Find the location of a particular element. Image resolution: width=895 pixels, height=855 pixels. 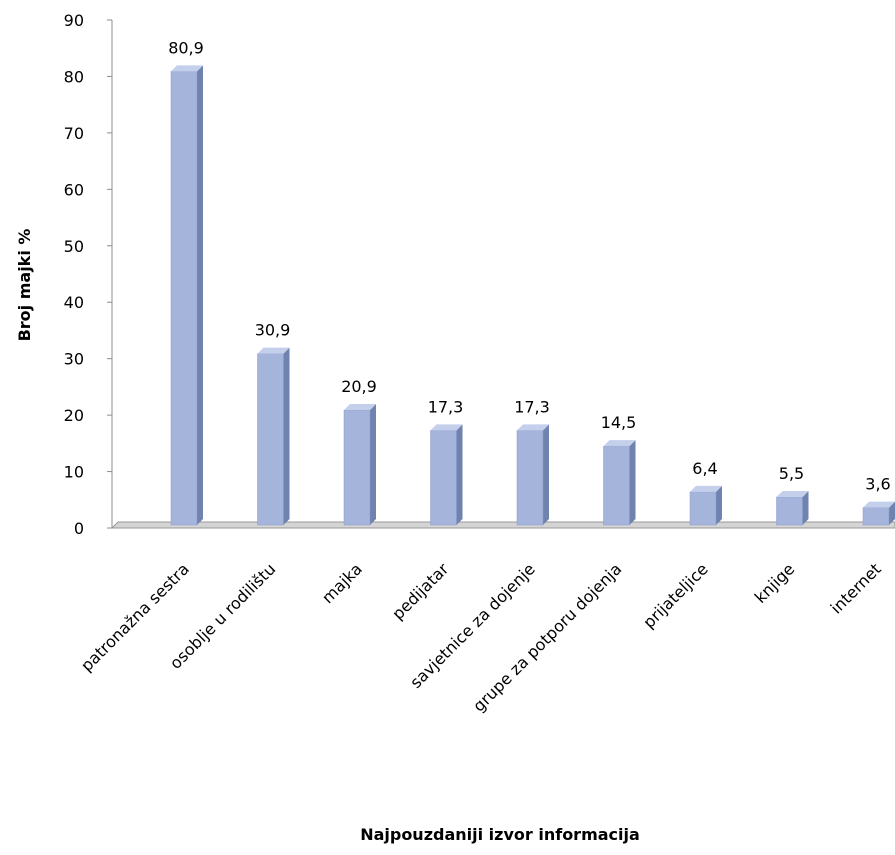

category-label: pedijatar is located at coordinates (420, 591).